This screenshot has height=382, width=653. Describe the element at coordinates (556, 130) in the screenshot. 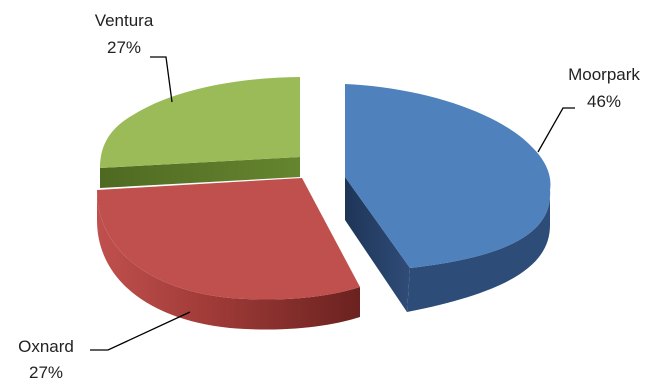

I see `leader-moorpark` at that location.